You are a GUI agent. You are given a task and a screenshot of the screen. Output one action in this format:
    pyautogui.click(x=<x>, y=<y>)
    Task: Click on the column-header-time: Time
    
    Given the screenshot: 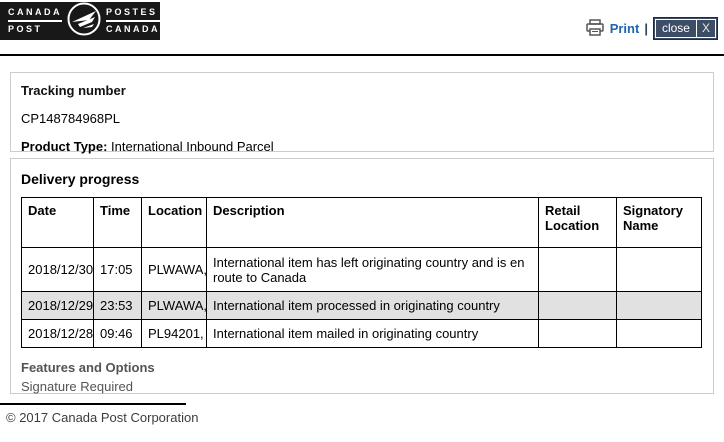 What is the action you would take?
    pyautogui.click(x=117, y=222)
    